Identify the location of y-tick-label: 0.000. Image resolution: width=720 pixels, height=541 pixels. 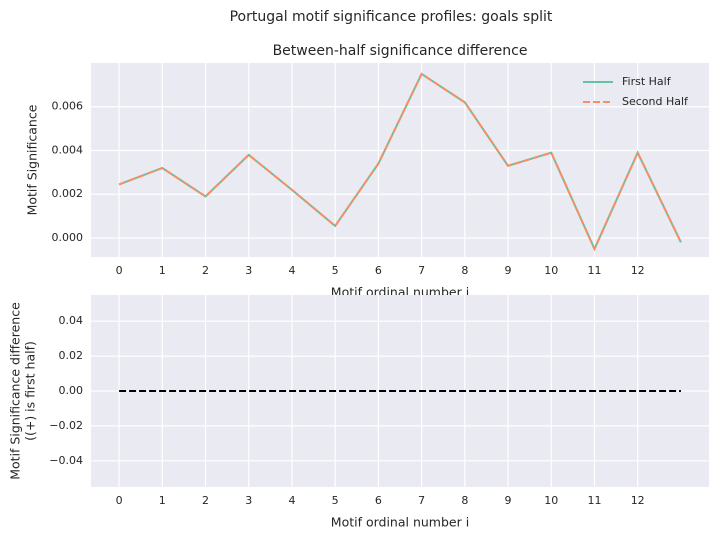
(68, 237).